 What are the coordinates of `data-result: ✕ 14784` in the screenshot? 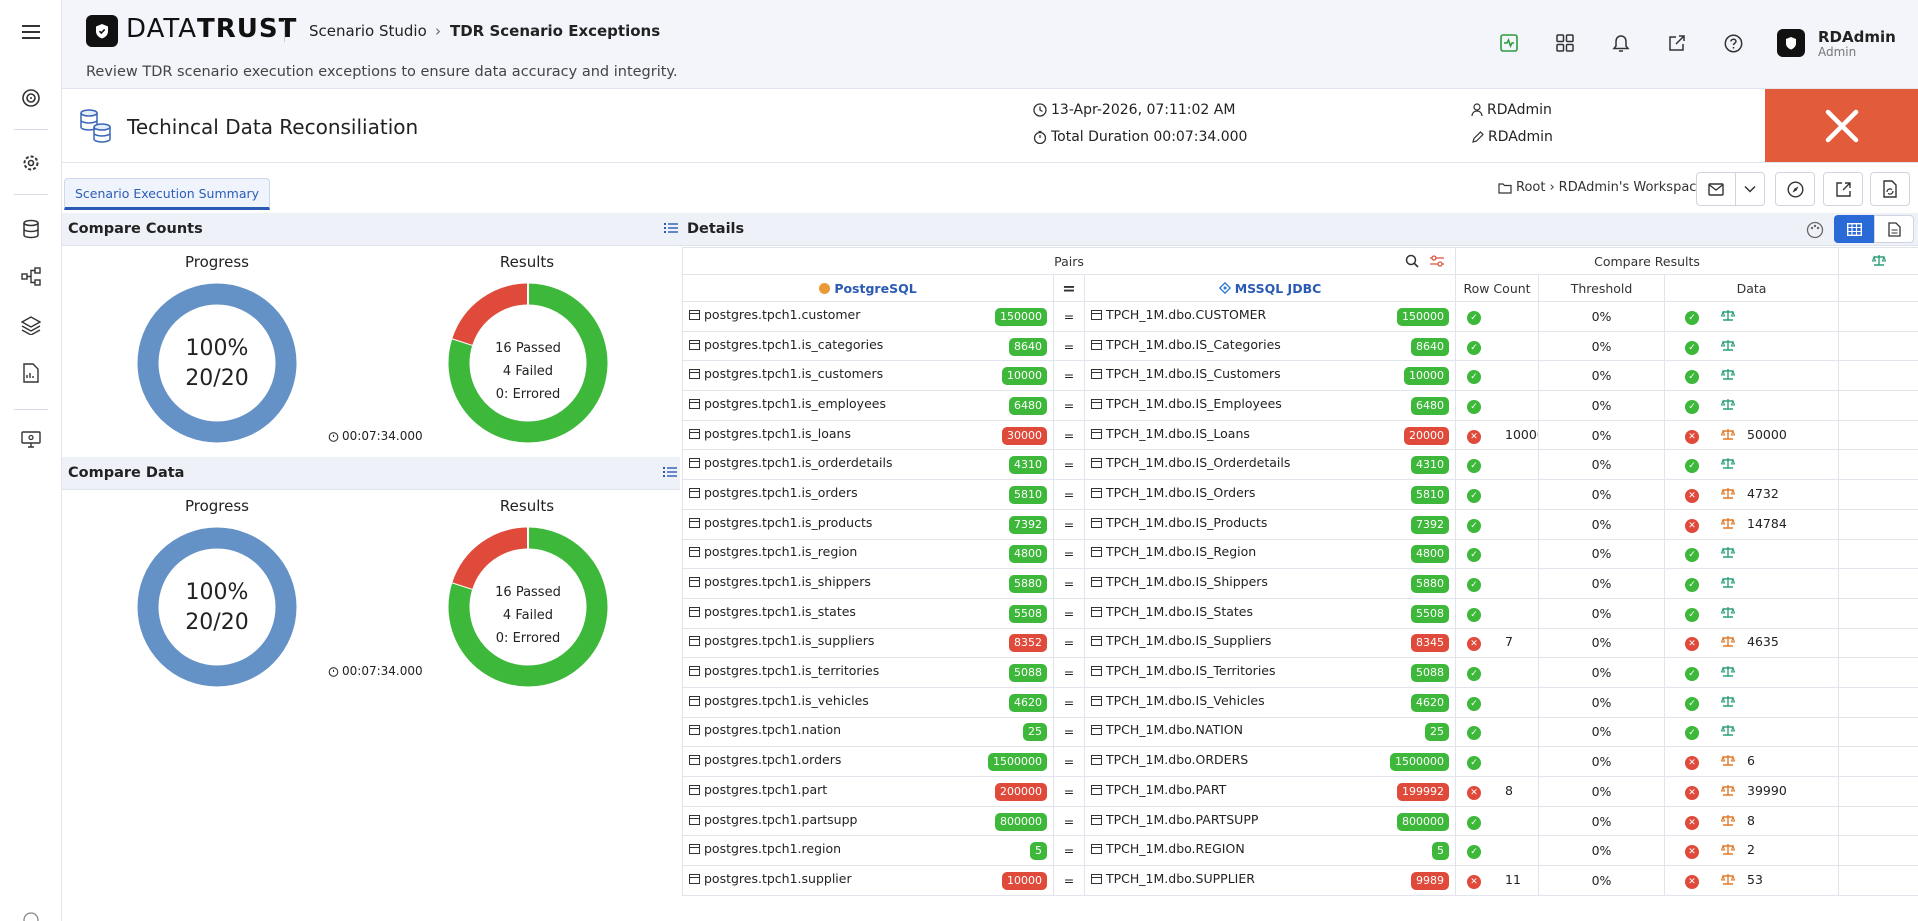 It's located at (1752, 524).